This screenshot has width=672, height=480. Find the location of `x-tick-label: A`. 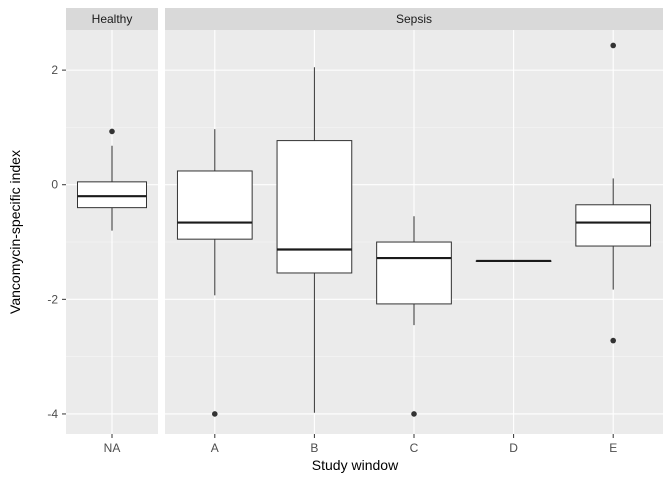

x-tick-label: A is located at coordinates (215, 448).